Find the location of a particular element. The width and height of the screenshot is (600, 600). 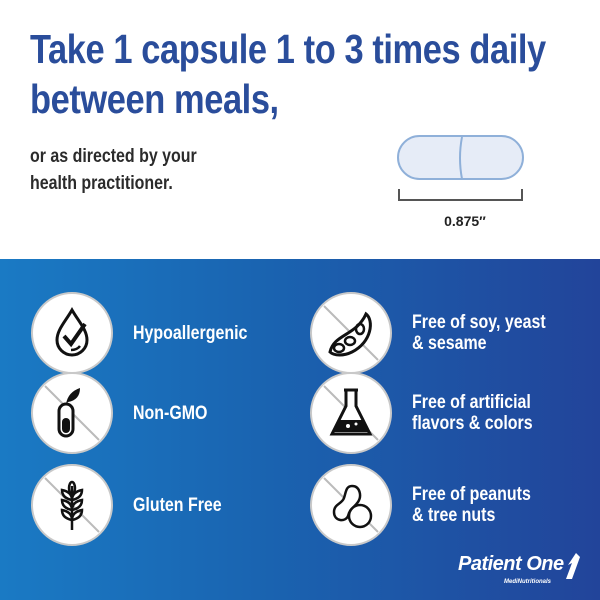

soybean-icon is located at coordinates (351, 333).